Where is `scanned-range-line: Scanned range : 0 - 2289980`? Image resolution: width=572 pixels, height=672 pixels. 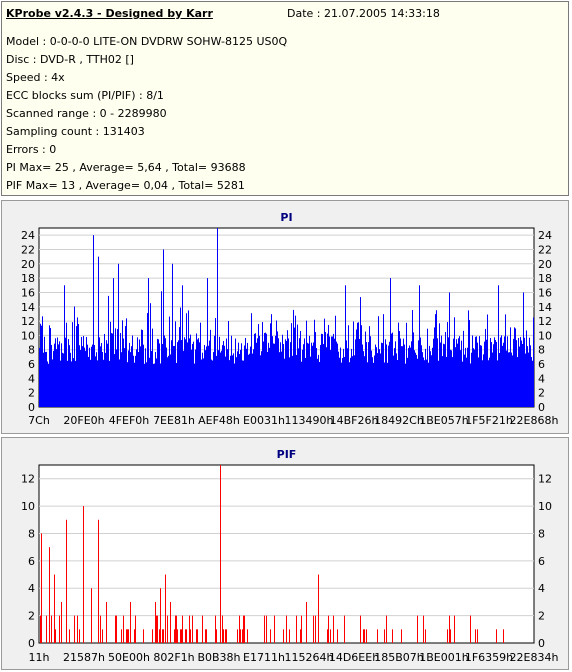
scanned-range-line: Scanned range : 0 - 2289980 is located at coordinates (86, 113).